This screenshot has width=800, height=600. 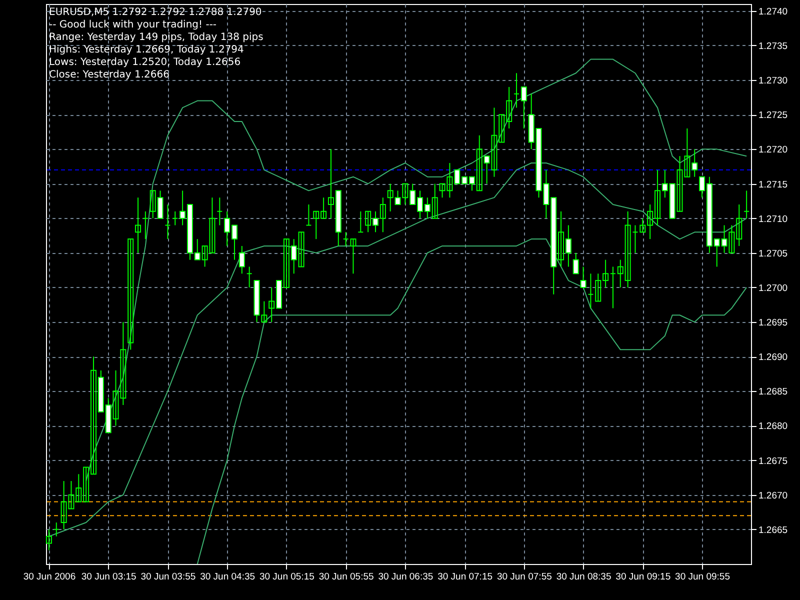 I want to click on annotation: Close: Yesterday 1.2666, so click(x=109, y=75).